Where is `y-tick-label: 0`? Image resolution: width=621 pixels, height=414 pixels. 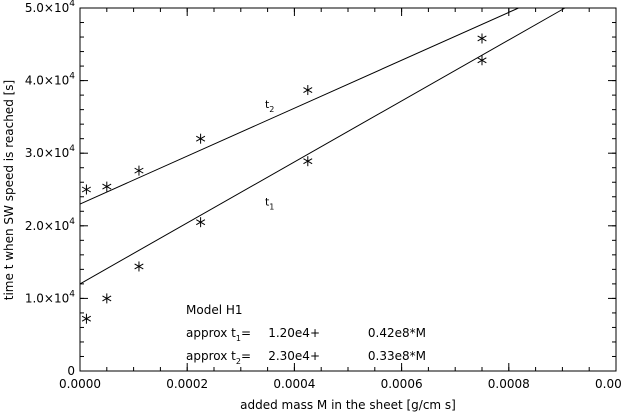
y-tick-label: 0 is located at coordinates (71, 371).